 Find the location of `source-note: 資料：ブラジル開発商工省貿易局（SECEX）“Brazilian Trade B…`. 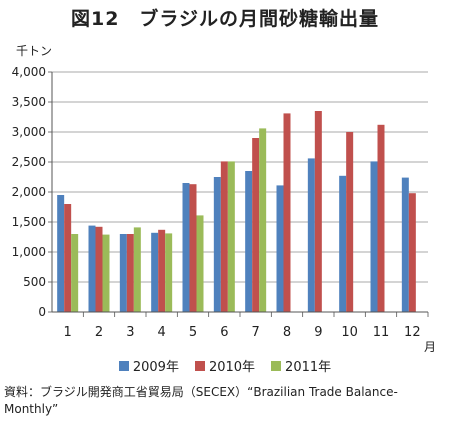

source-note: 資料：ブラジル開発商工省貿易局（SECEX）“Brazilian Trade B… is located at coordinates (201, 400).